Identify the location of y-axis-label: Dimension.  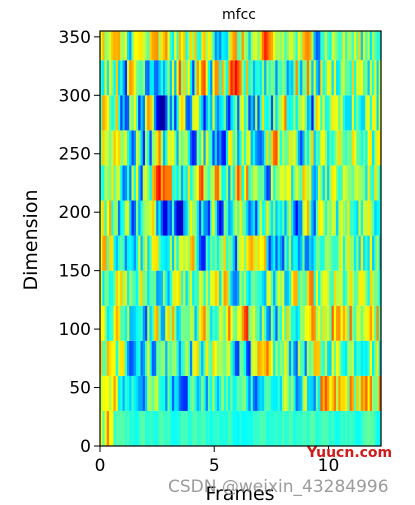
(31, 240).